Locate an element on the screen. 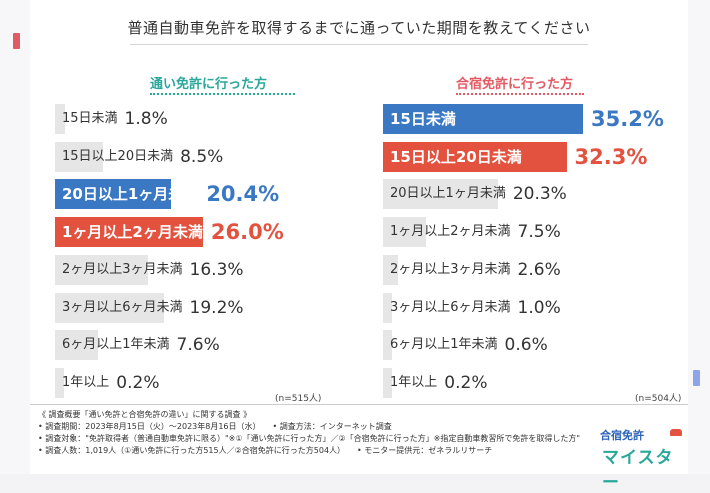 Image resolution: width=710 pixels, height=493 pixels. bar-row: 20日以上1ヶ月未満 20.3% is located at coordinates (537, 194).